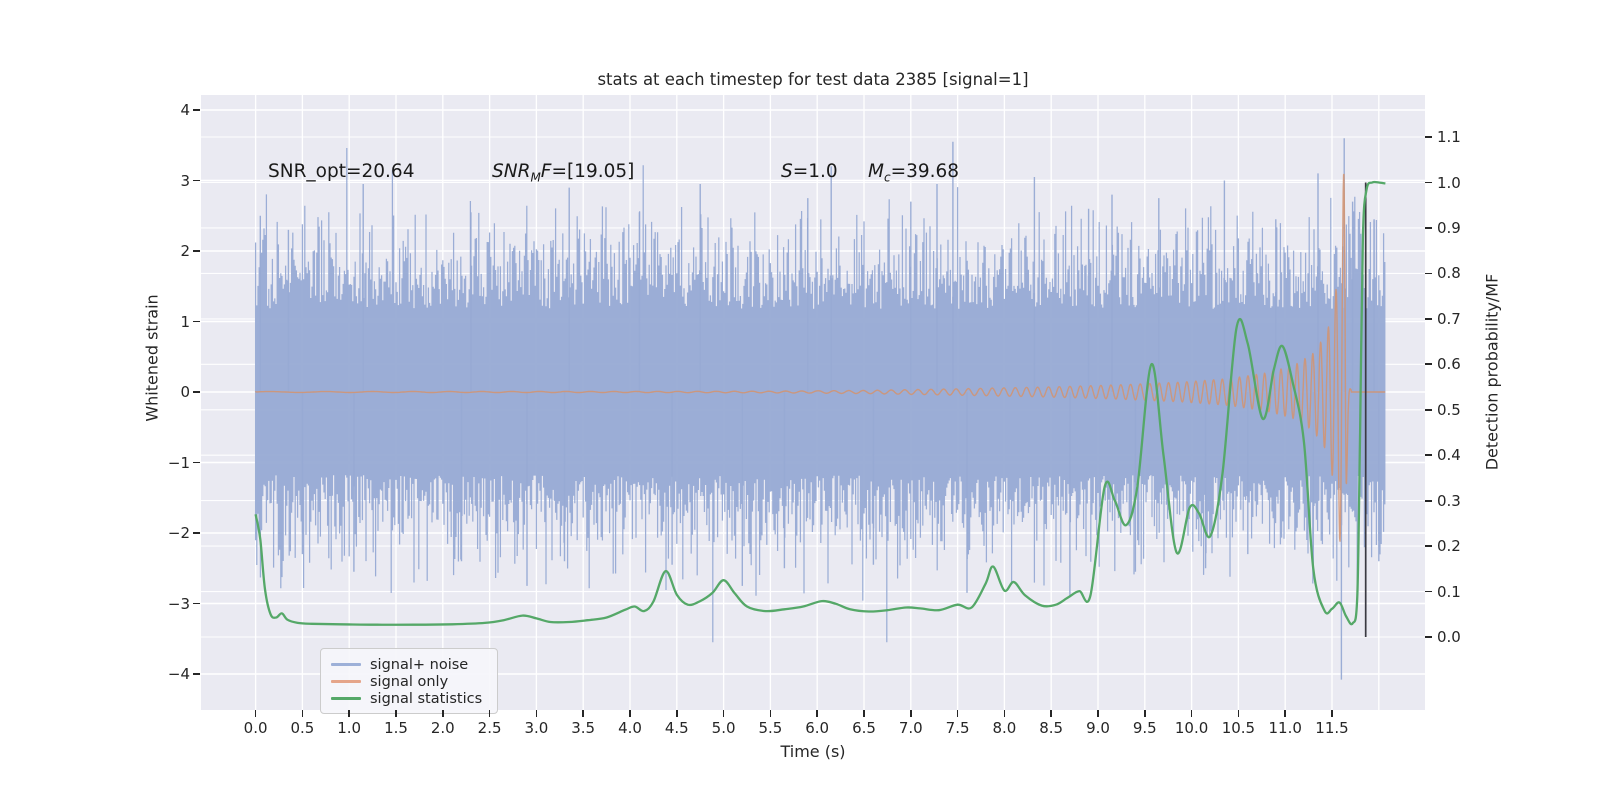 Image resolution: width=1600 pixels, height=800 pixels. I want to click on legend-item-signal-statistics: signal statistics, so click(409, 698).